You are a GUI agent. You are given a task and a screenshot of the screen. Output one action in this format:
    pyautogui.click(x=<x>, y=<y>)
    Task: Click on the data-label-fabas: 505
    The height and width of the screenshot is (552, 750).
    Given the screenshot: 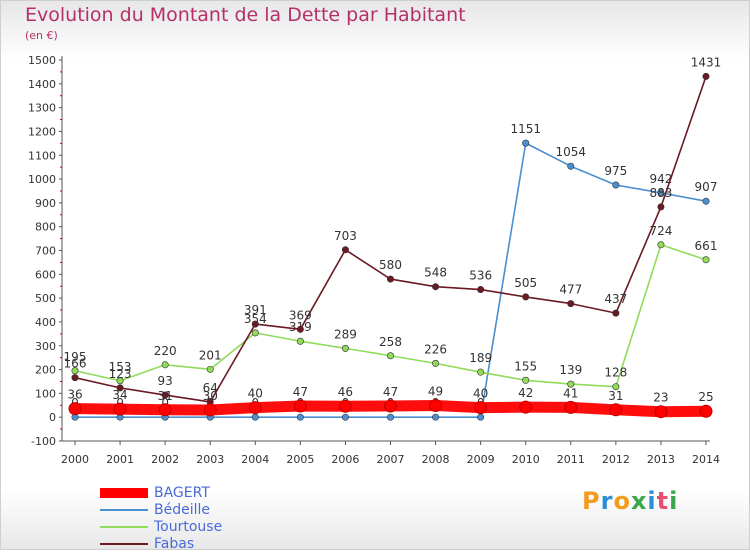 What is the action you would take?
    pyautogui.click(x=525, y=283)
    